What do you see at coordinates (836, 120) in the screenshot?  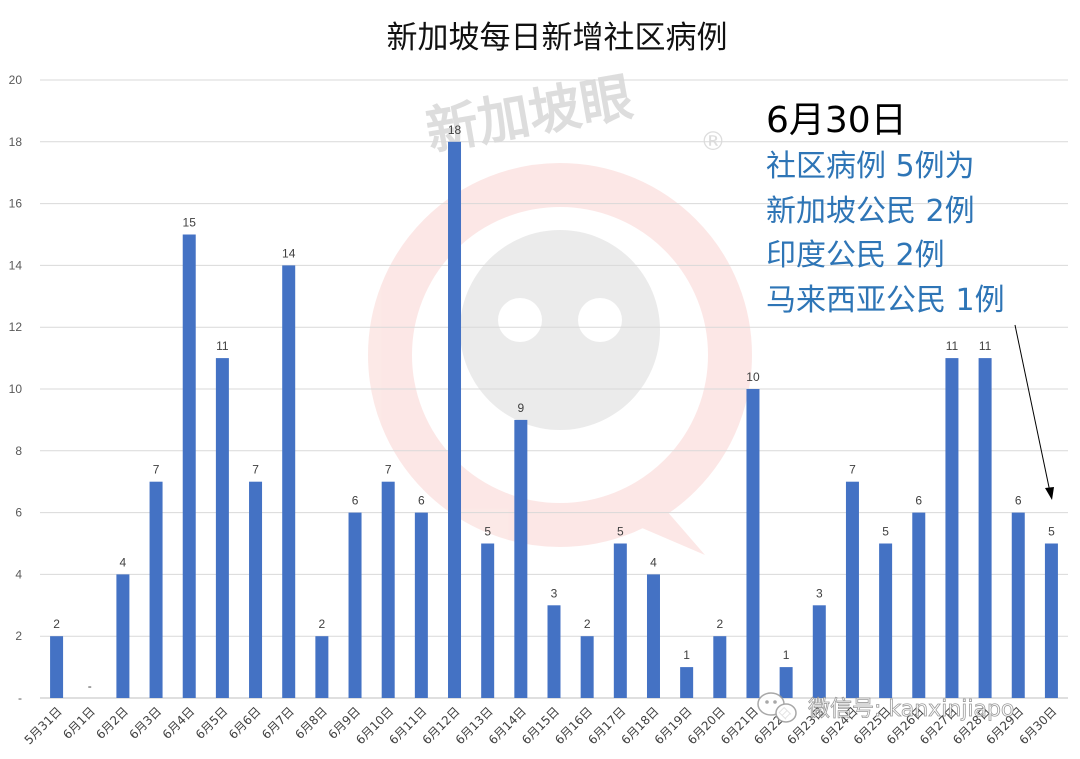 I see `annotation-date: 6月30日` at bounding box center [836, 120].